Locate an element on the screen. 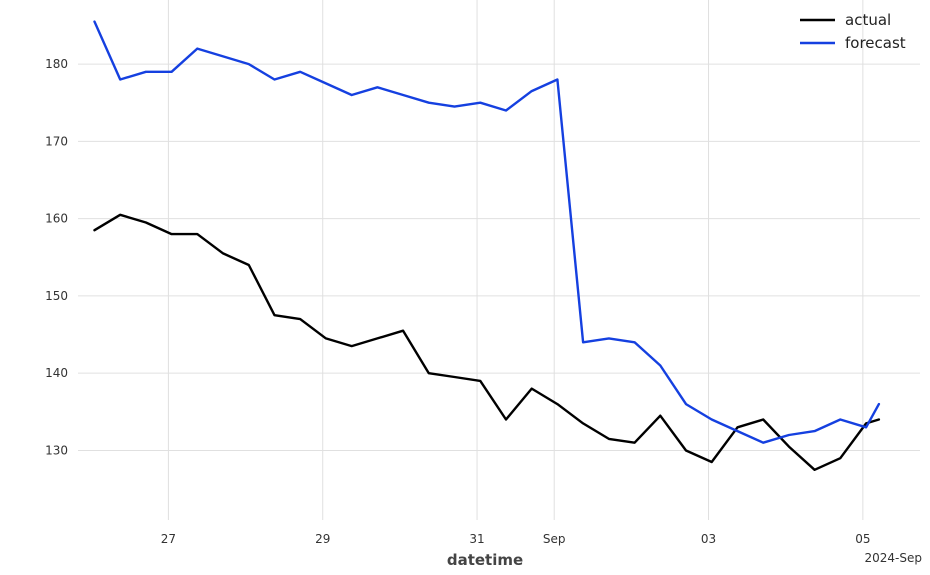 The height and width of the screenshot is (575, 930). legend: actual forecast is located at coordinates (853, 31).